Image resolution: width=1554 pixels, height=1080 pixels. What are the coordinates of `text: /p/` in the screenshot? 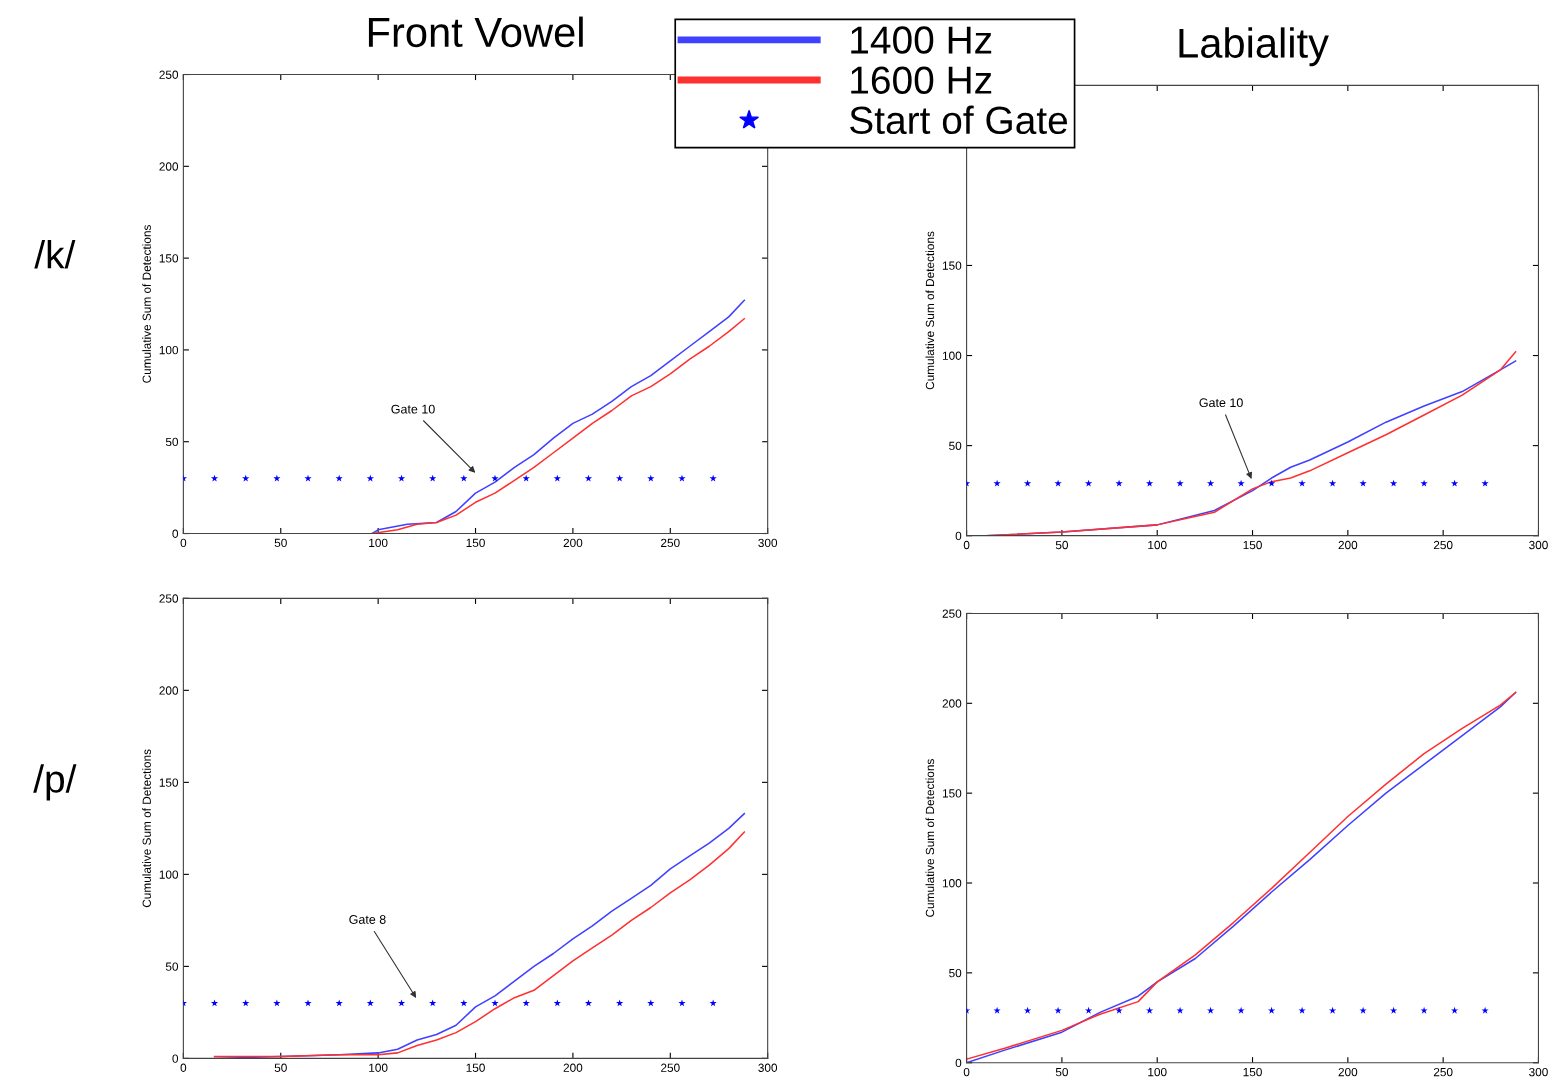 It's located at (55, 782).